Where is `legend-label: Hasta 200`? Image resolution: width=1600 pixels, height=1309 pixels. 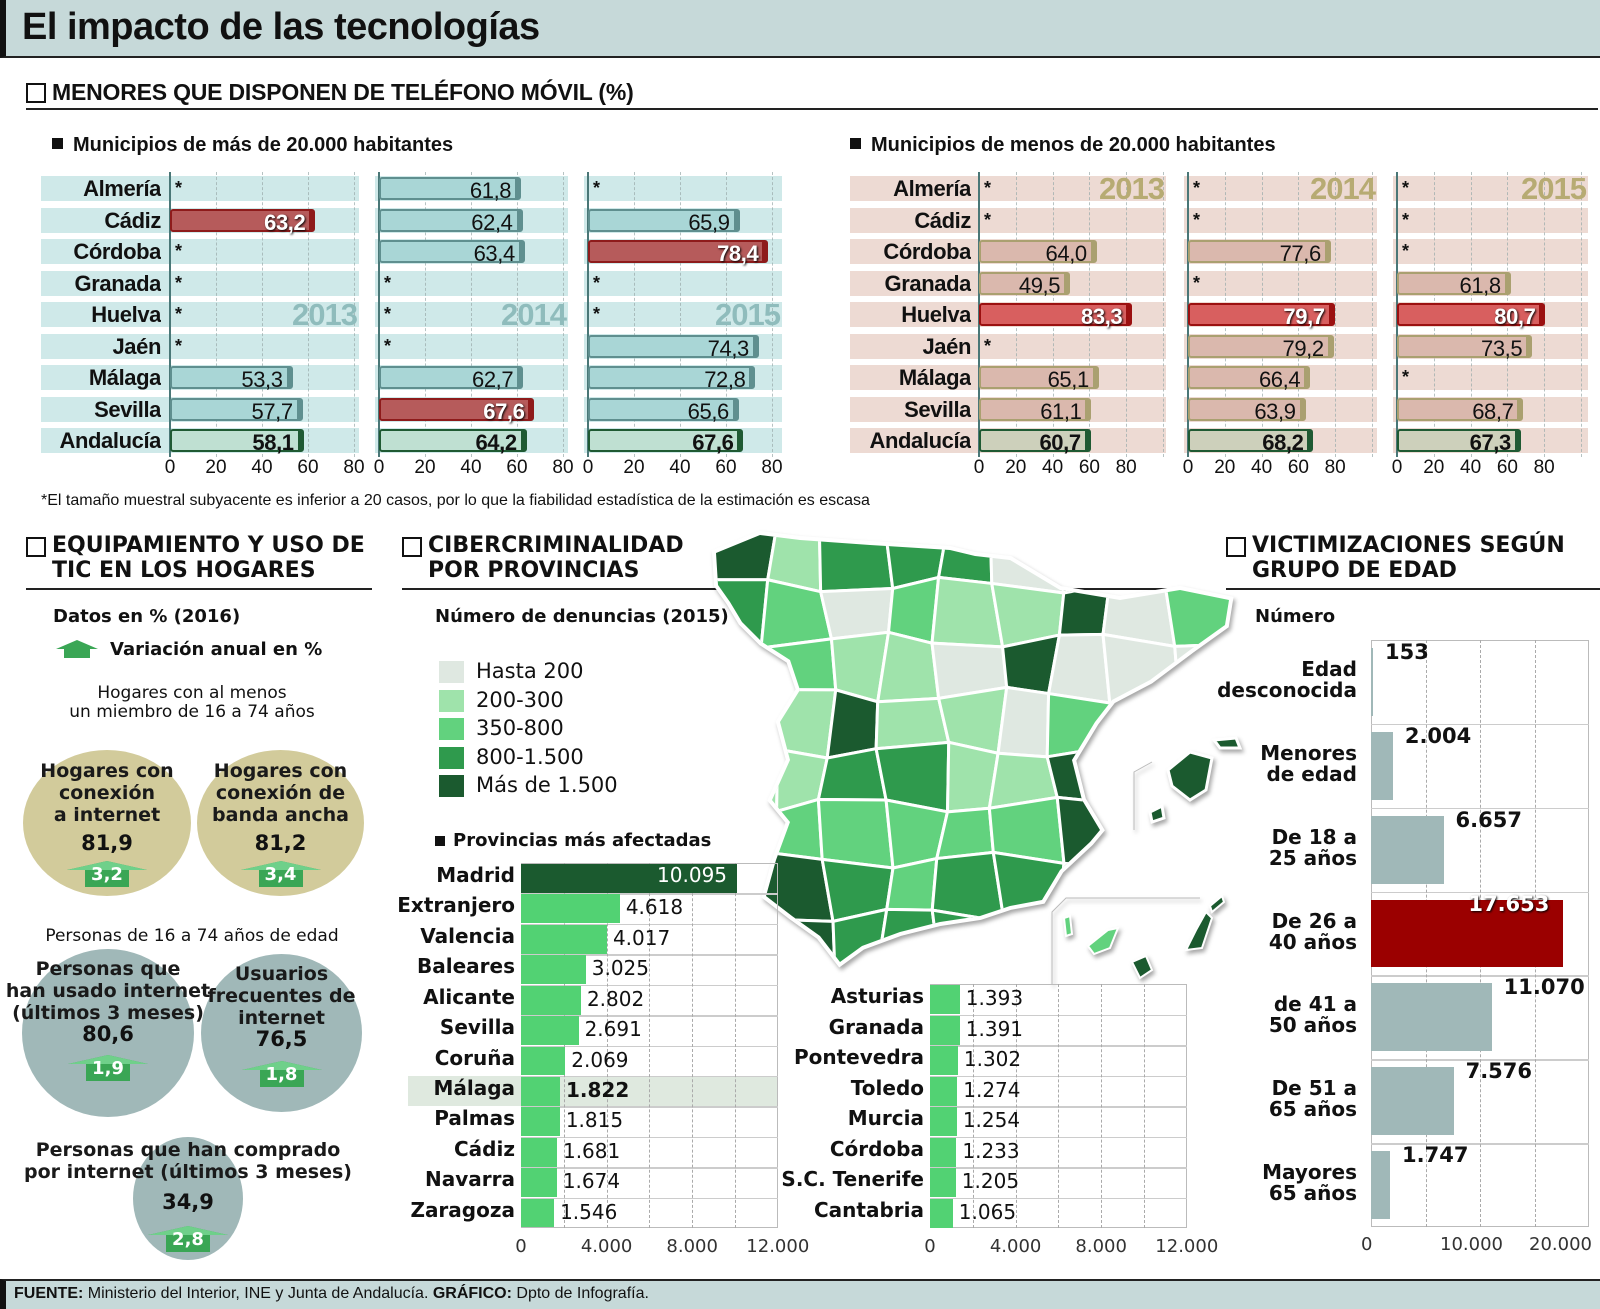
legend-label: Hasta 200 is located at coordinates (530, 671).